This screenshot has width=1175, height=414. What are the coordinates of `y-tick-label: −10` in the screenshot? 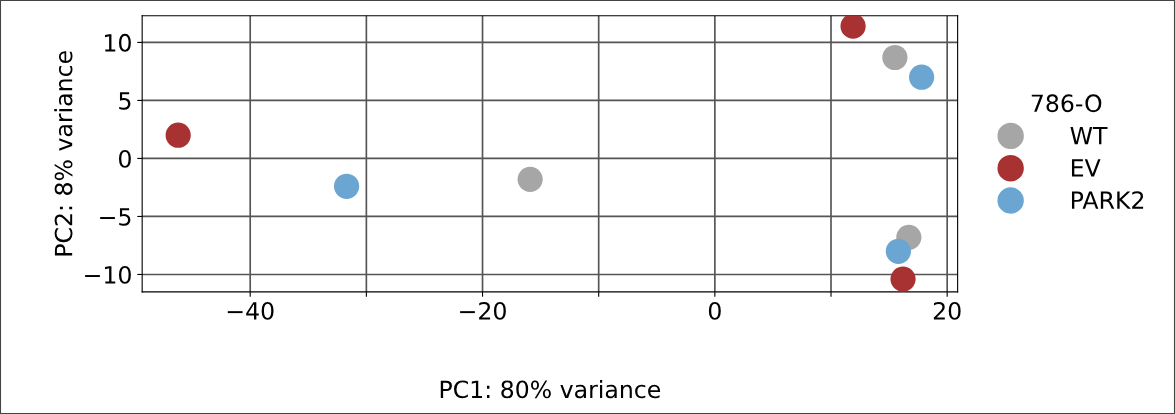 It's located at (108, 274).